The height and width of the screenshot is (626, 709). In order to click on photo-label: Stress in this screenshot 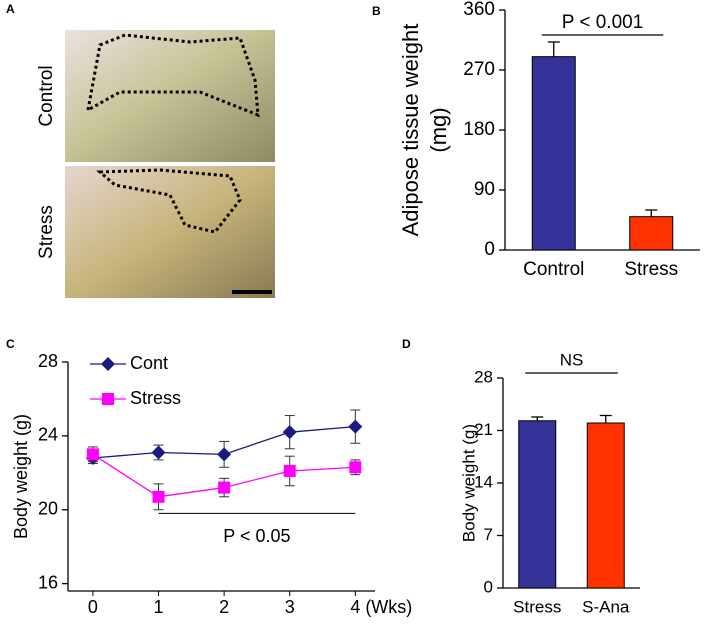, I will do `click(46, 232)`.